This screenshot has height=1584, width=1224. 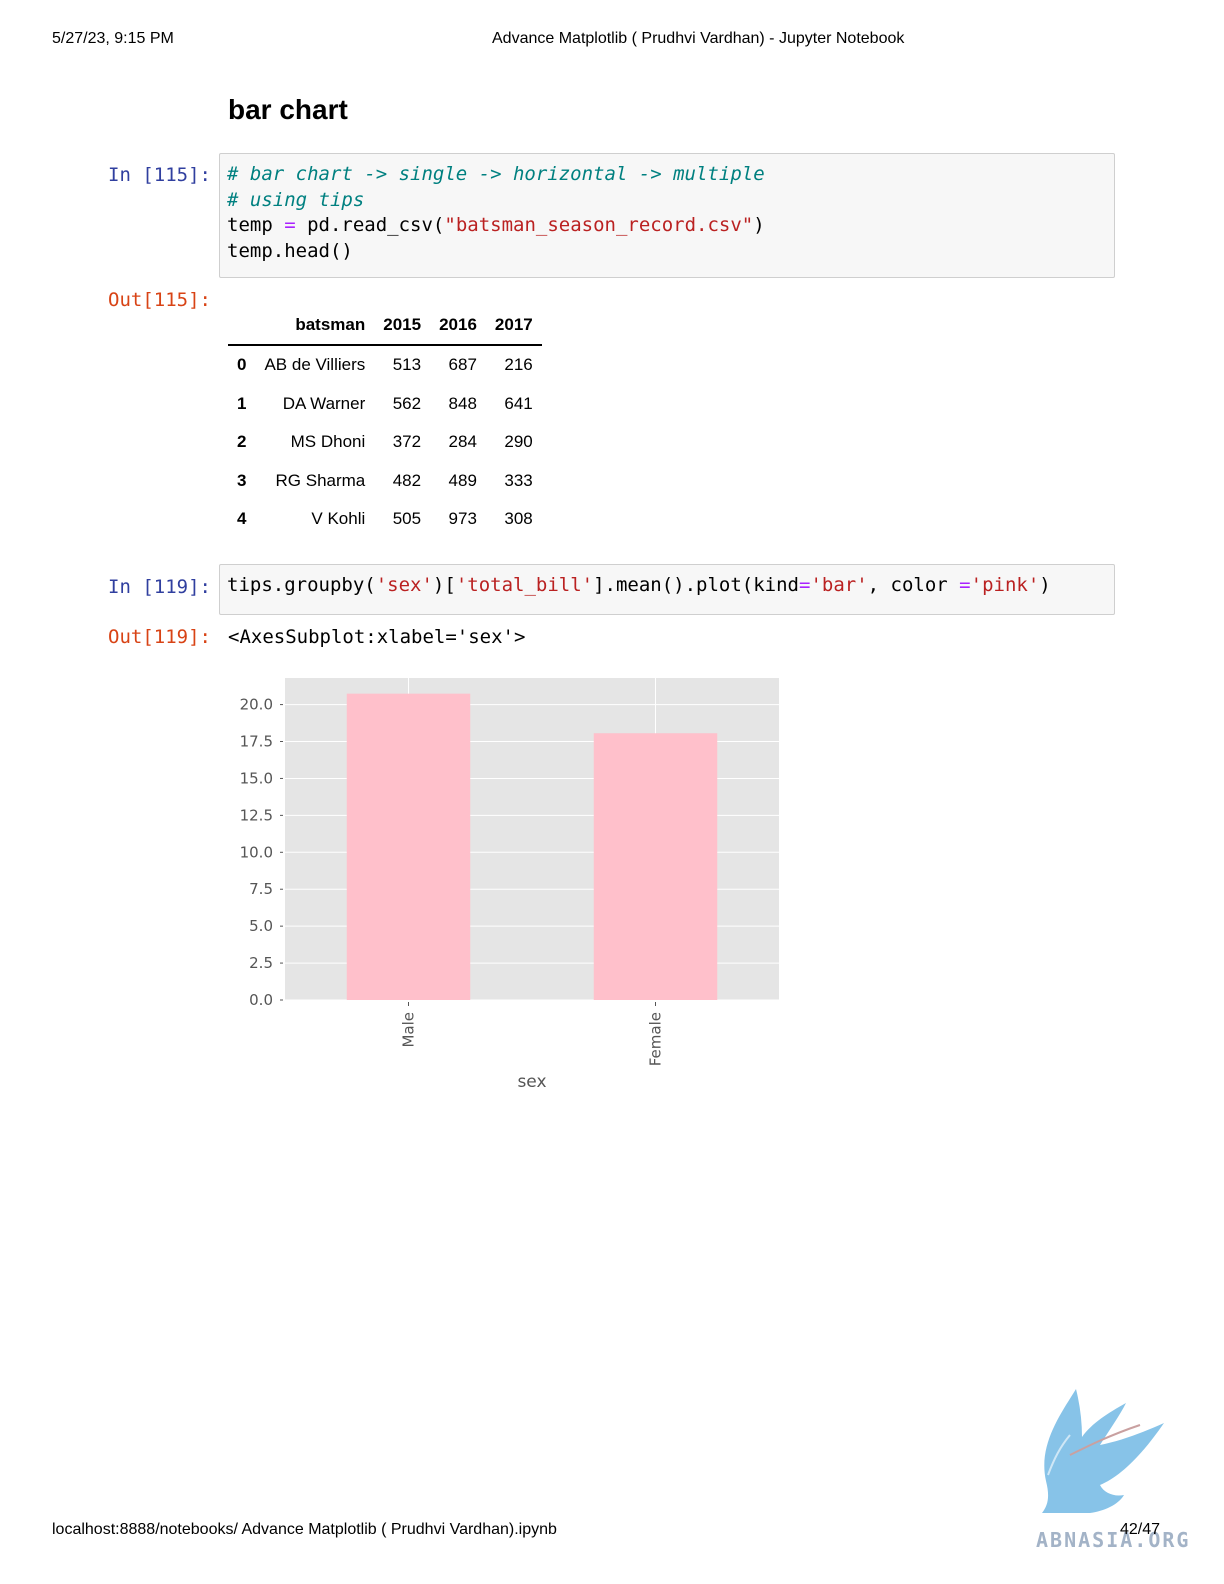 What do you see at coordinates (1113, 1540) in the screenshot?
I see `watermark-text: ABNASIA.ORG` at bounding box center [1113, 1540].